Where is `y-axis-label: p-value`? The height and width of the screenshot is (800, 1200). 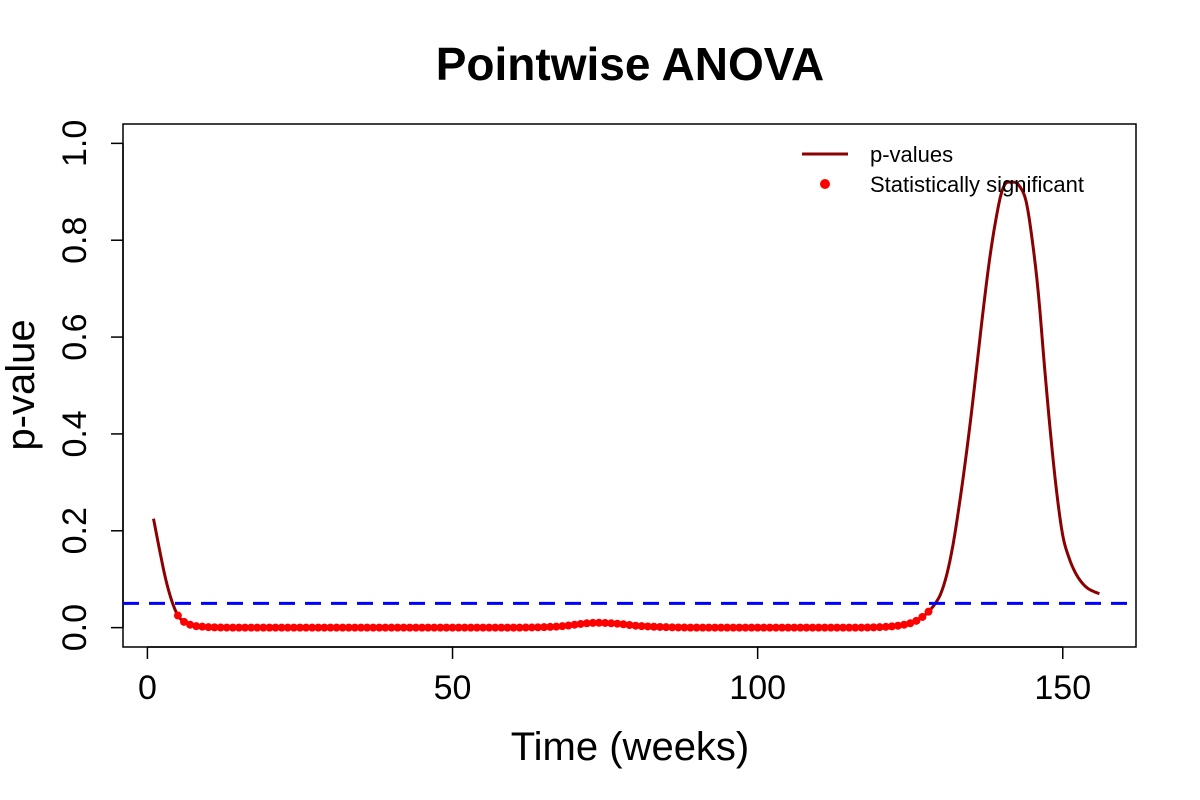
y-axis-label: p-value is located at coordinates (21, 384).